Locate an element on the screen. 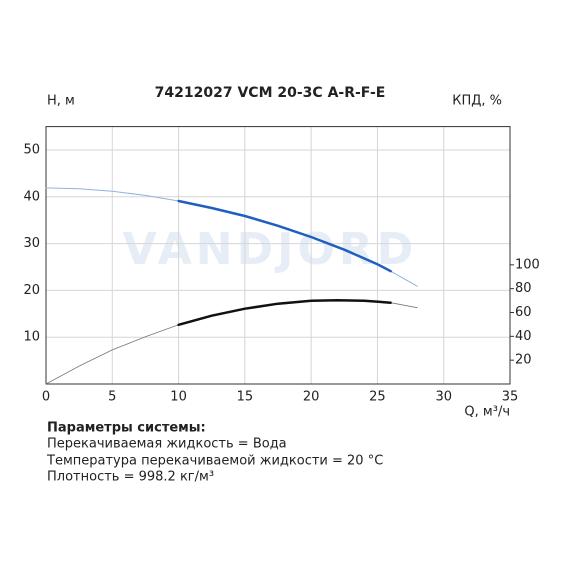 This screenshot has height=570, width=570. params-title: Параметры системы: is located at coordinates (126, 428).